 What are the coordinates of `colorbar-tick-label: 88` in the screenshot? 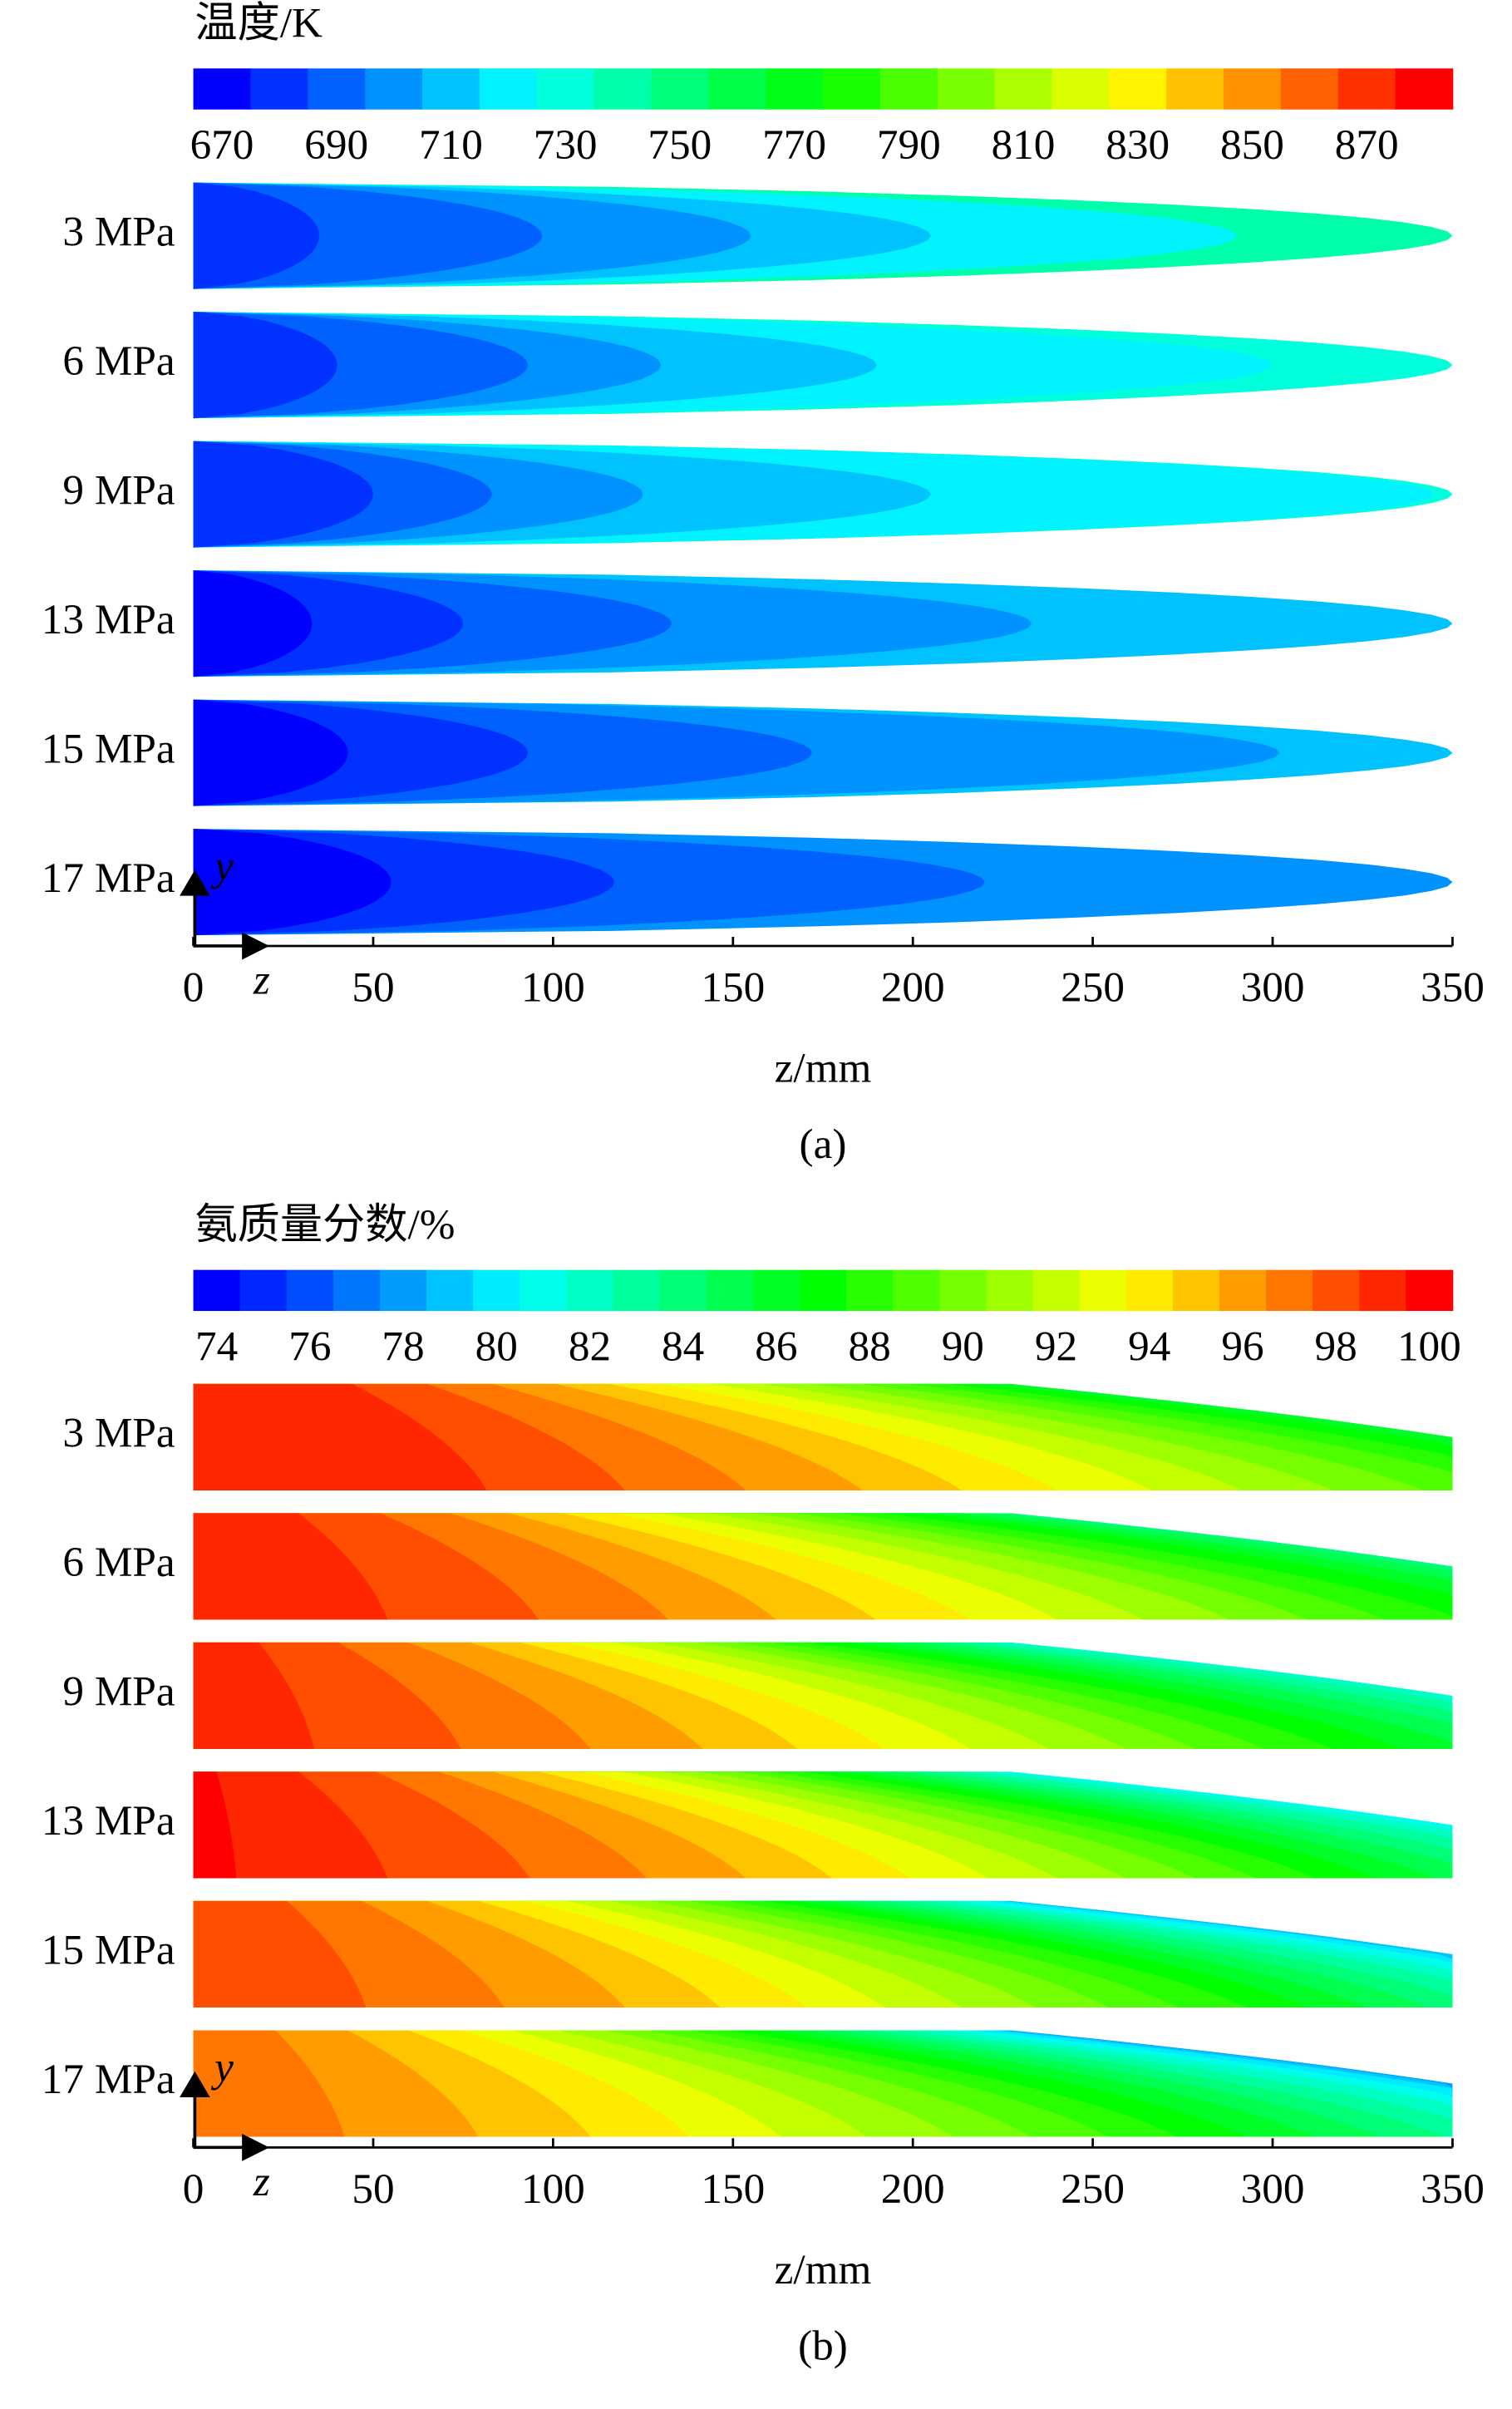 It's located at (869, 1346).